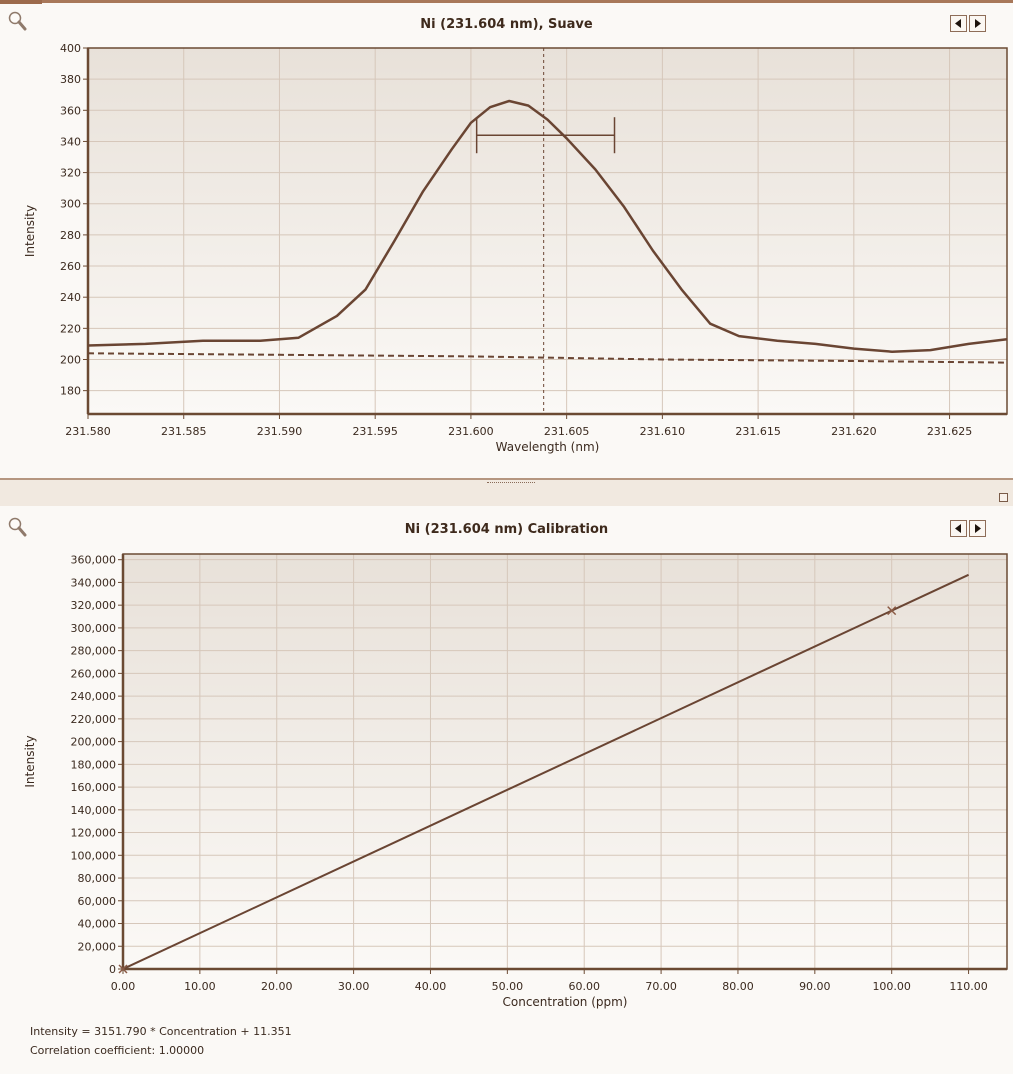 The width and height of the screenshot is (1013, 1074). I want to click on y-tick-label: 280,000, so click(94, 651).